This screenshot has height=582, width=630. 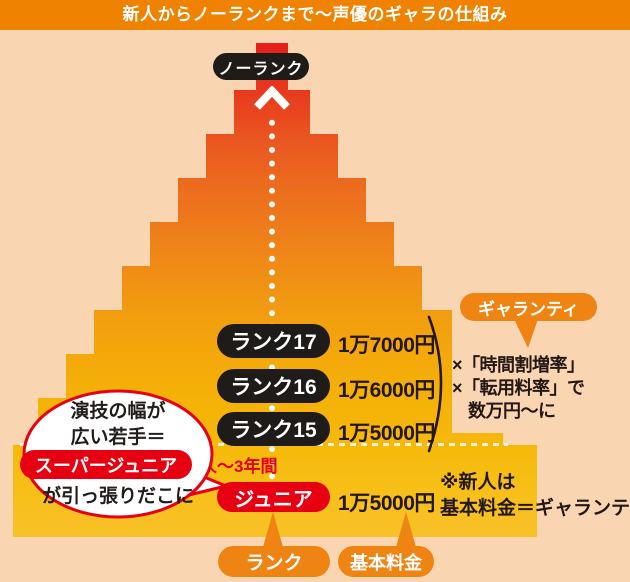 I want to click on legend-rank-pill: ランク, so click(x=274, y=561).